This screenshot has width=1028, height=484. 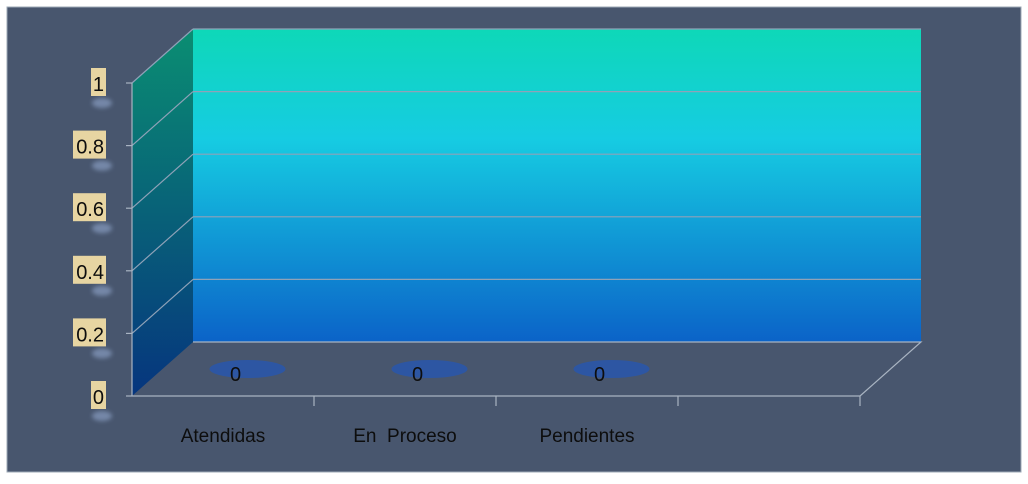 What do you see at coordinates (586, 436) in the screenshot?
I see `x-tick-label: Pendientes` at bounding box center [586, 436].